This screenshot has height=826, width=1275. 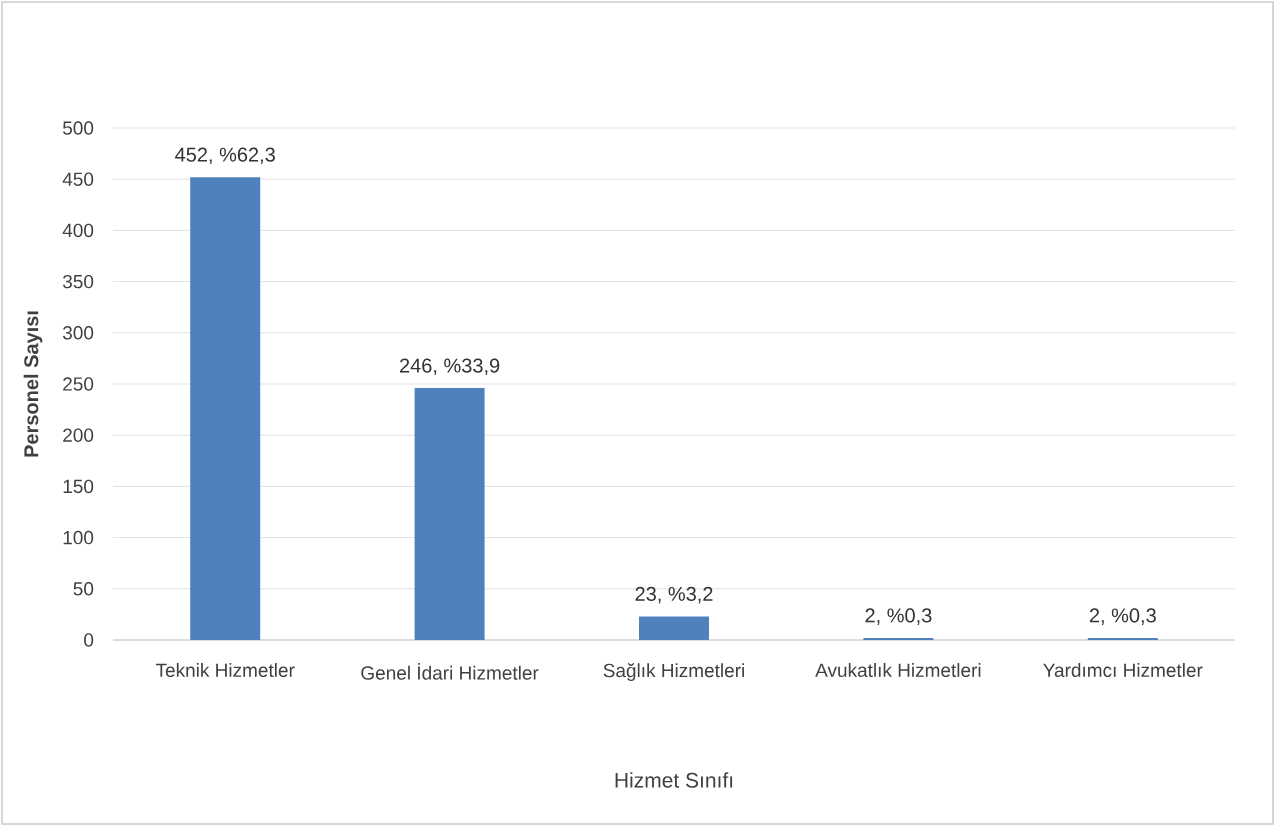 What do you see at coordinates (78, 537) in the screenshot?
I see `y-tick-label: 100` at bounding box center [78, 537].